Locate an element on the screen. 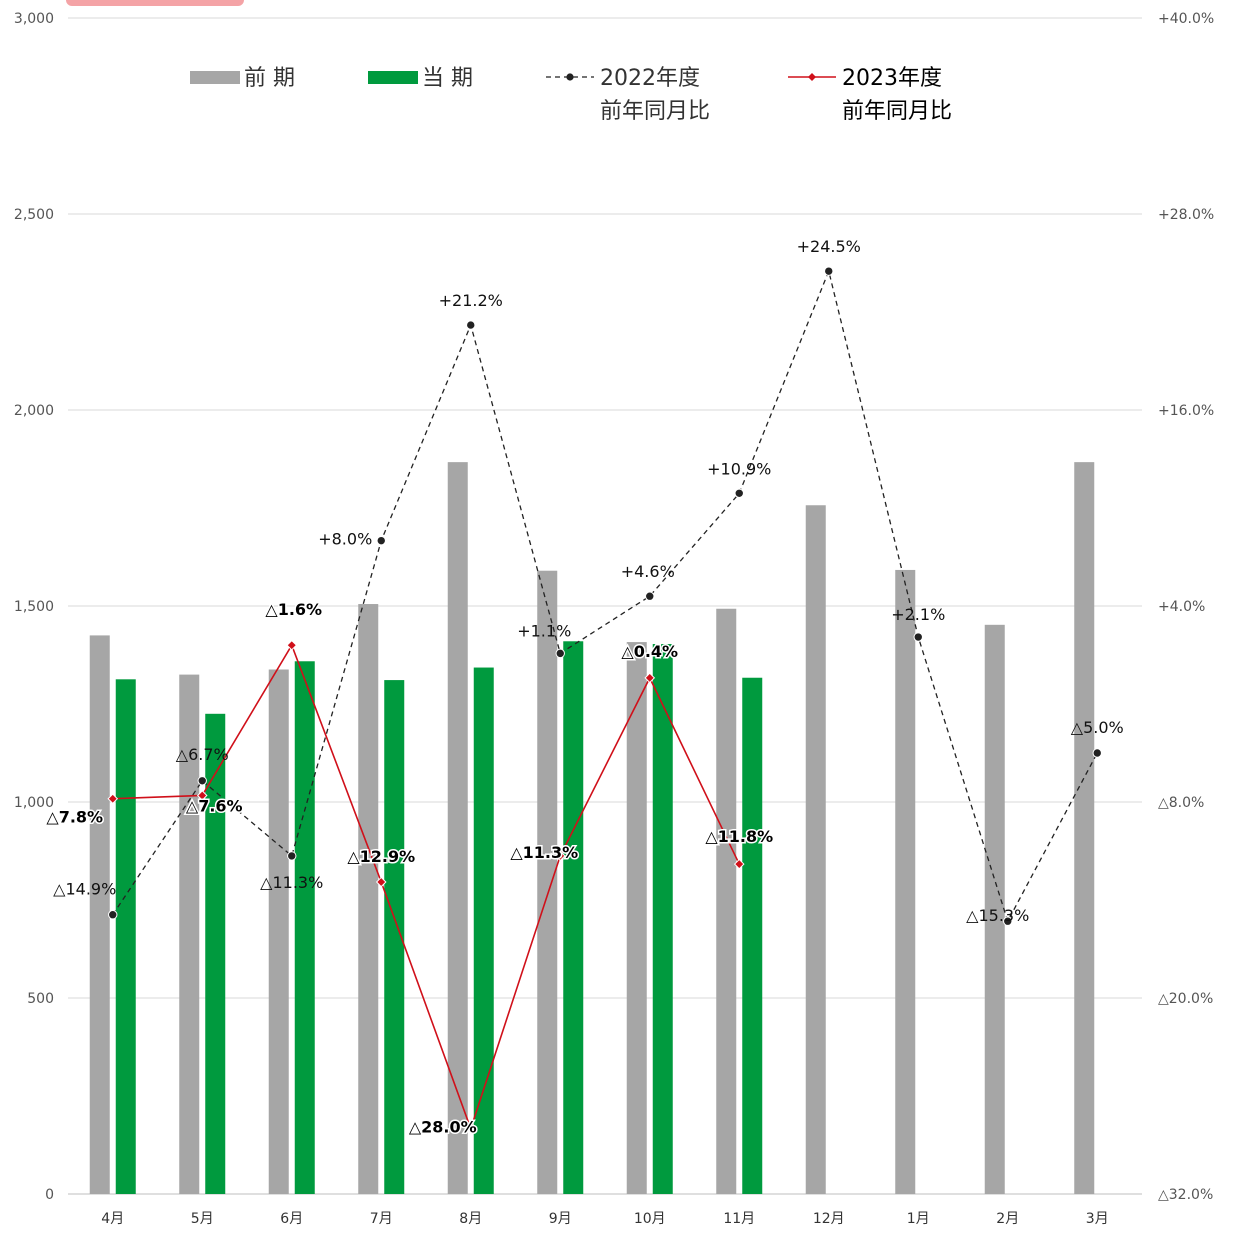  data-label-2022: △5.0% is located at coordinates (1097, 727).